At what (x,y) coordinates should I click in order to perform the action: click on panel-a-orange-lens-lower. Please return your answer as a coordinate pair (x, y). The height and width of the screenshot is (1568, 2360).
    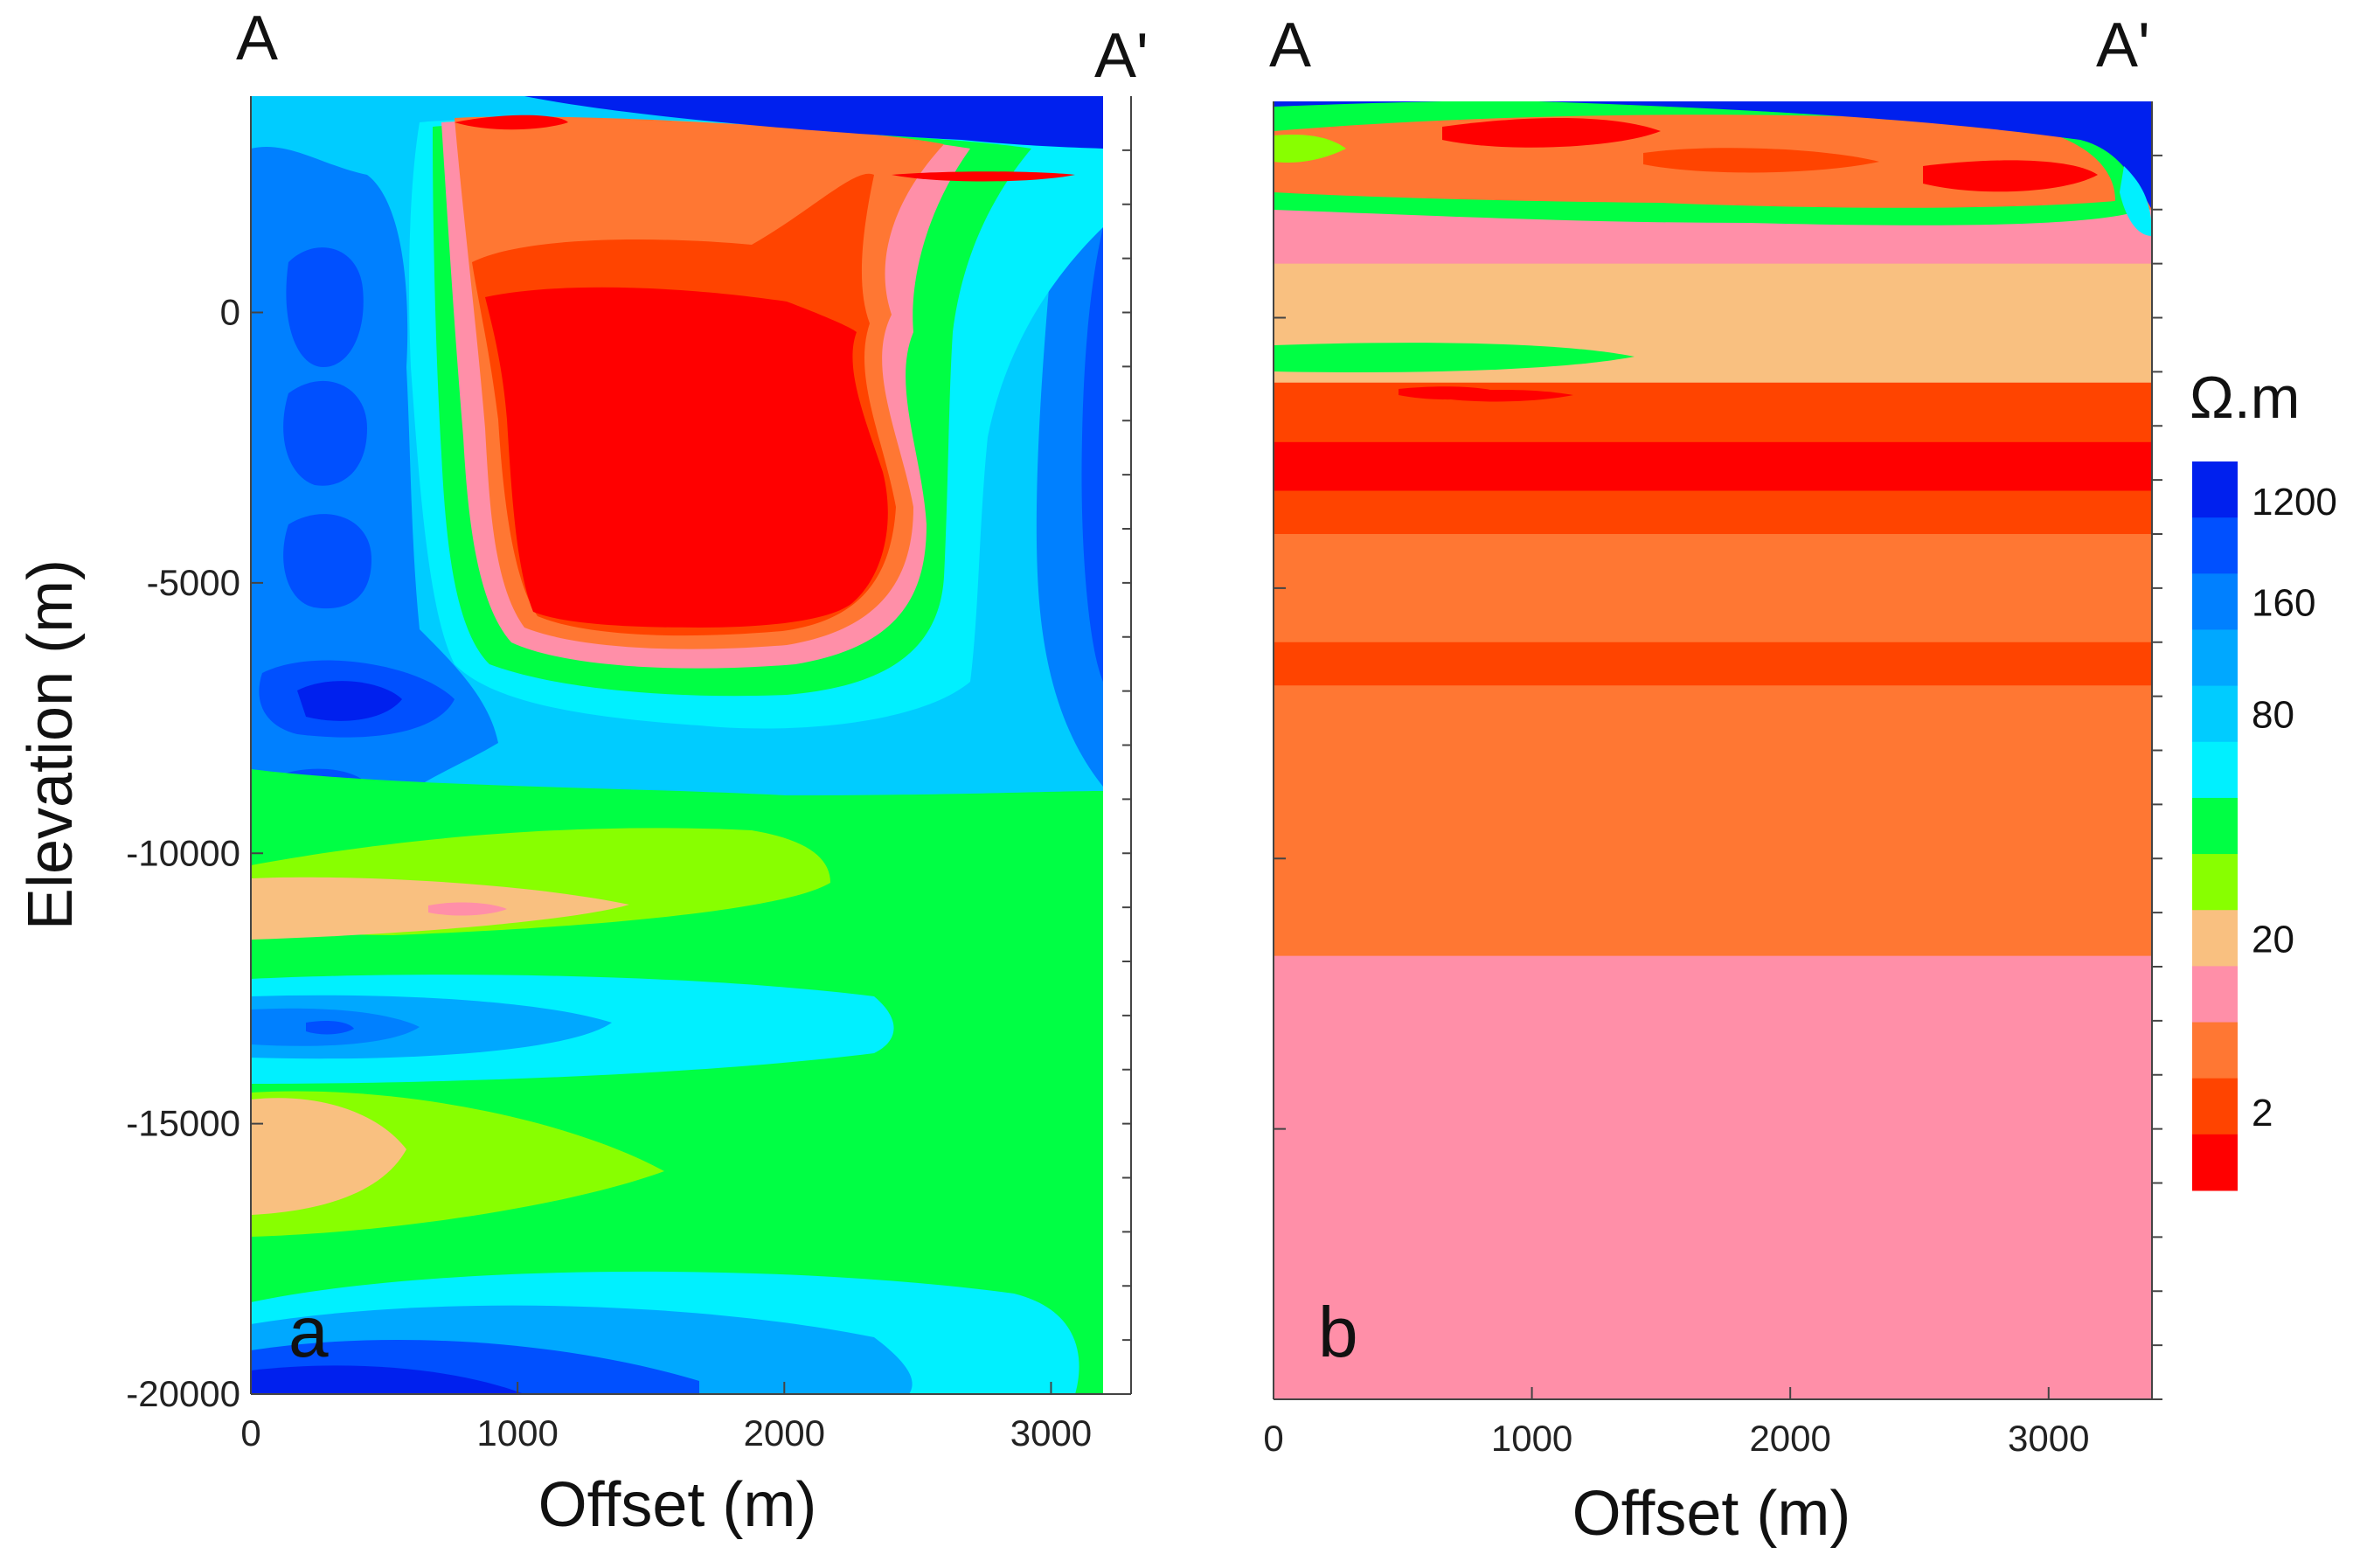
    Looking at the image, I should click on (328, 1157).